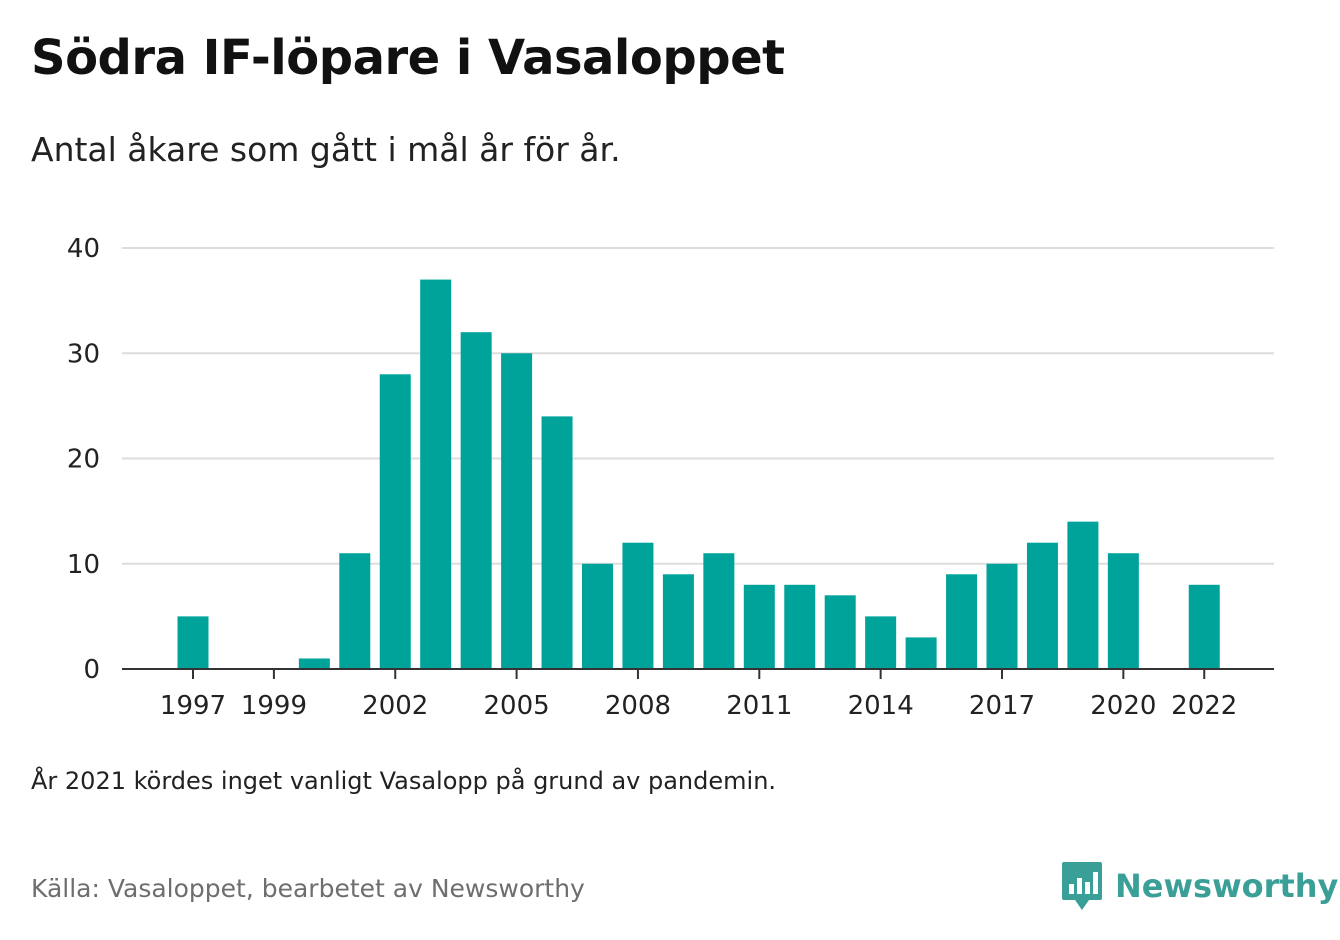 The height and width of the screenshot is (940, 1340). What do you see at coordinates (1123, 611) in the screenshot?
I see `bar-2020` at bounding box center [1123, 611].